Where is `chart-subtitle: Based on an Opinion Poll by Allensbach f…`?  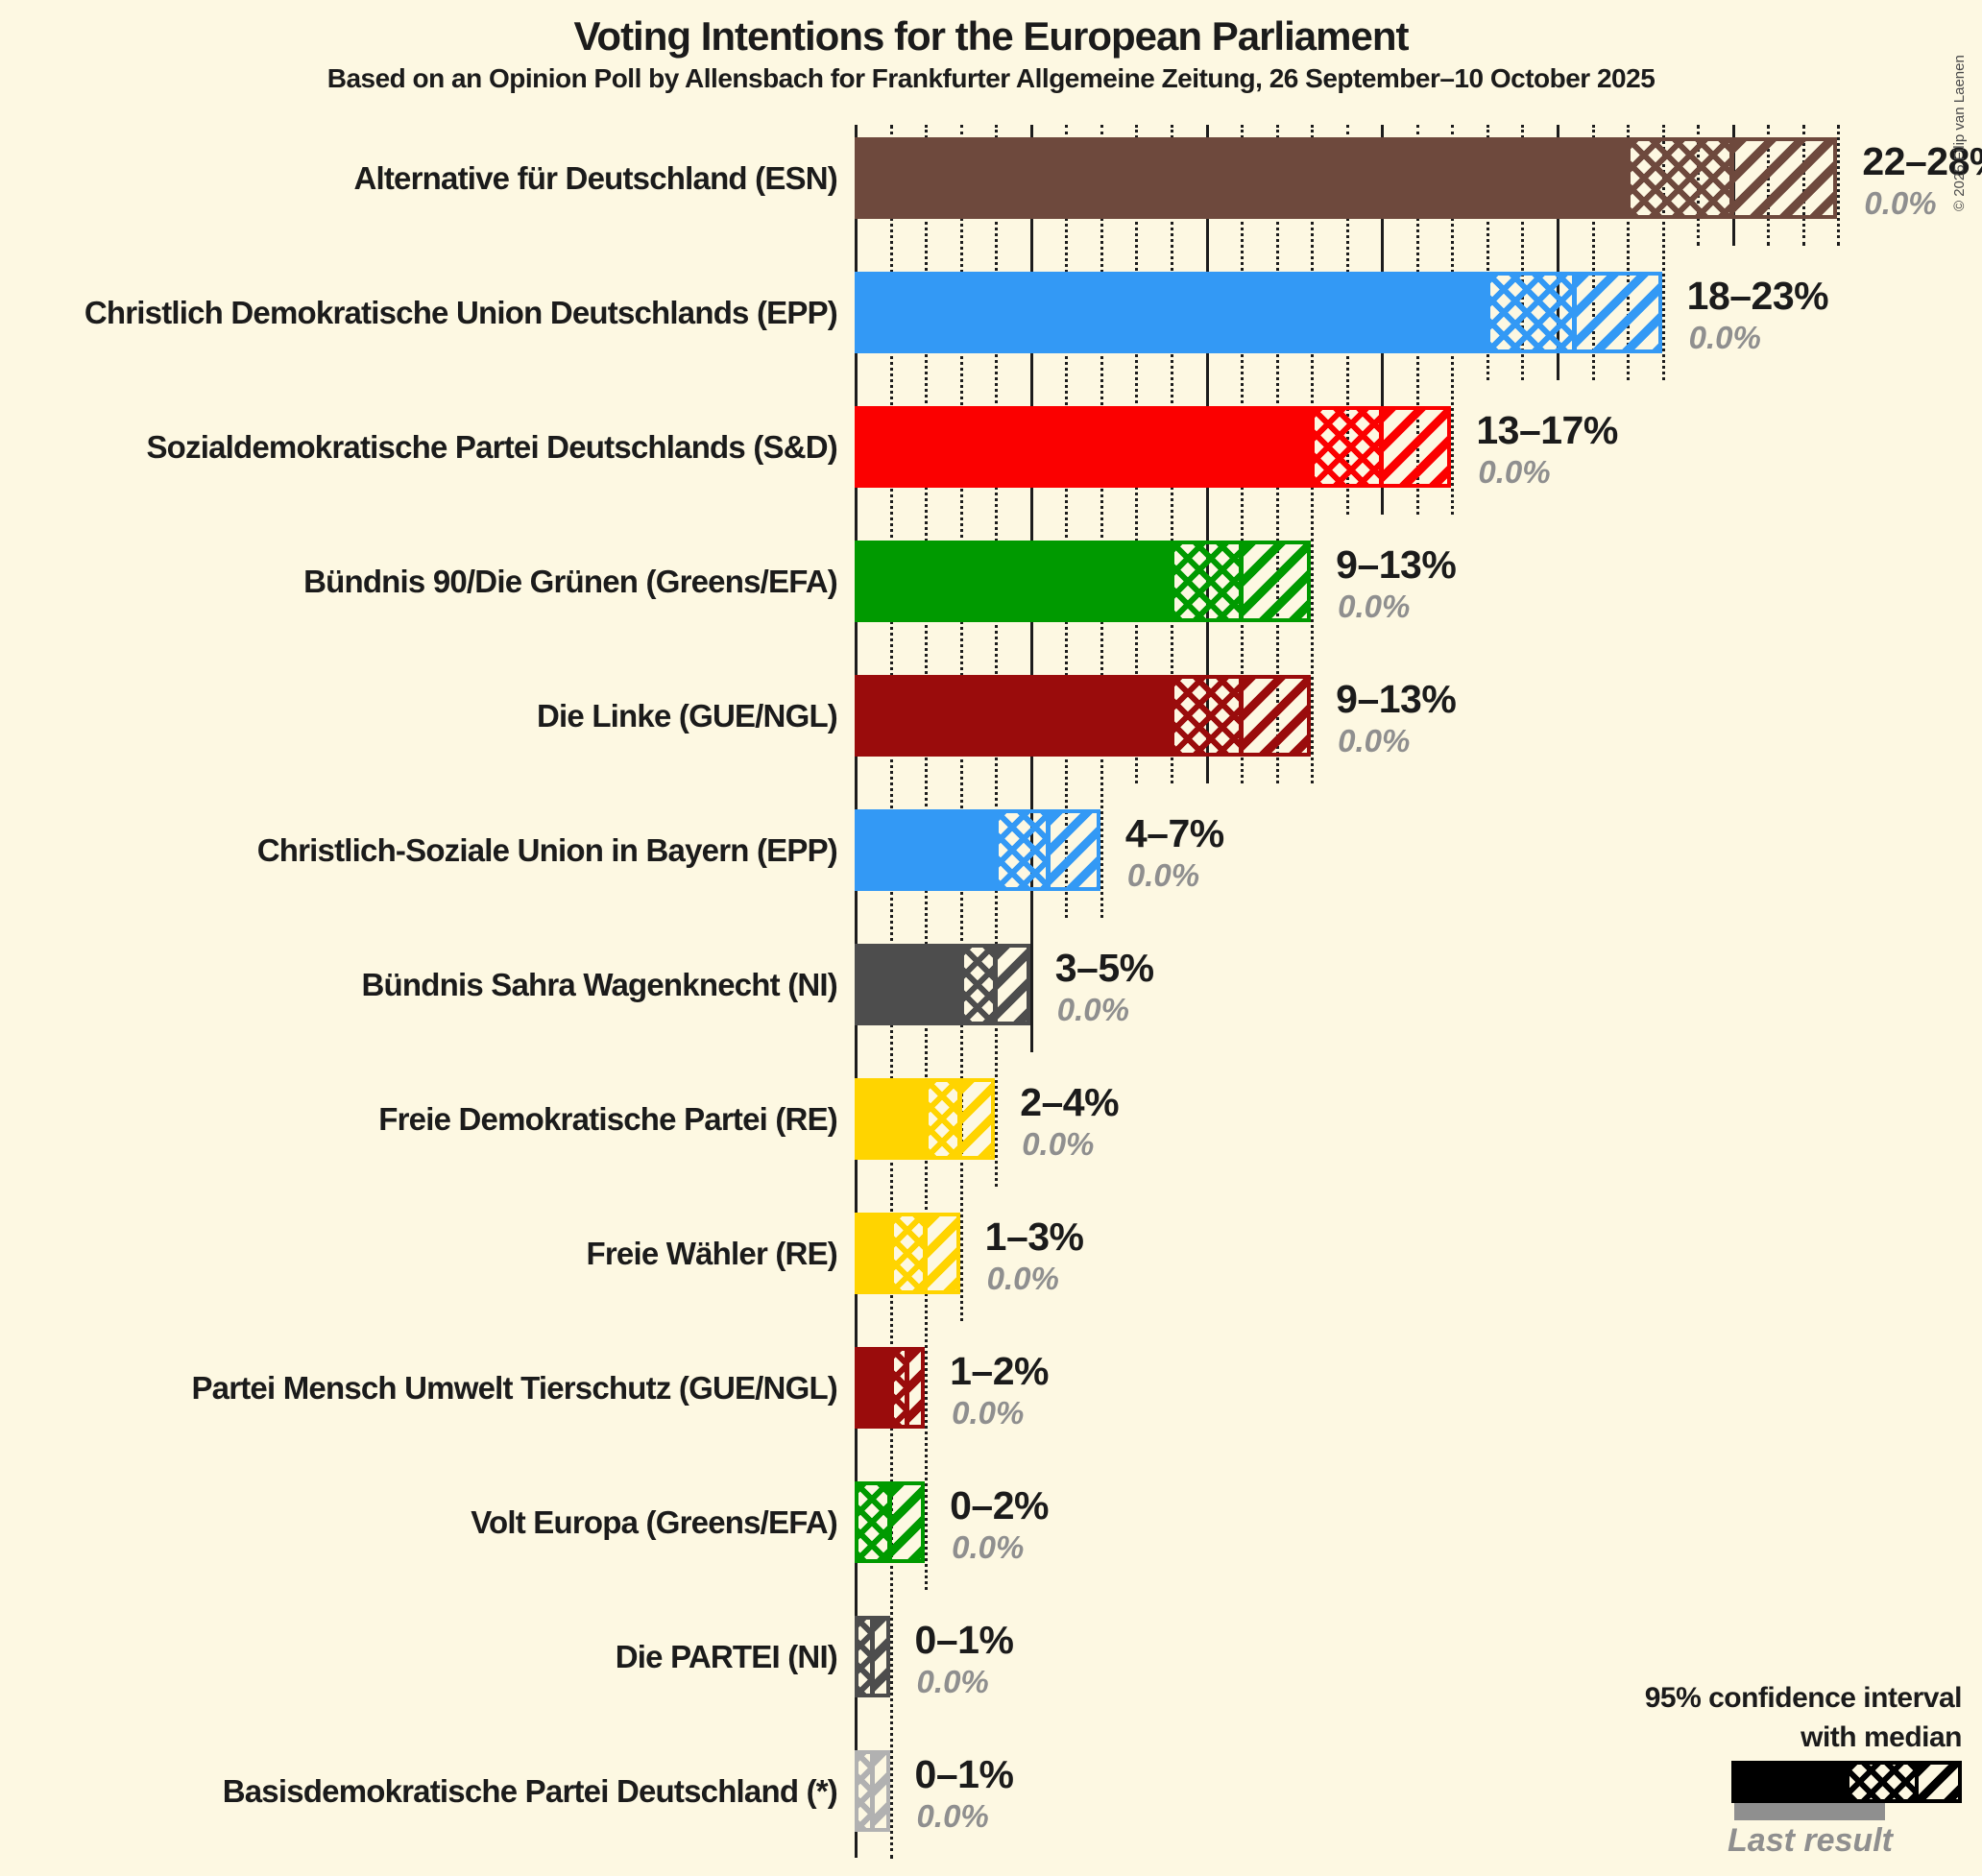
chart-subtitle: Based on an Opinion Poll by Allensbach f… is located at coordinates (991, 78).